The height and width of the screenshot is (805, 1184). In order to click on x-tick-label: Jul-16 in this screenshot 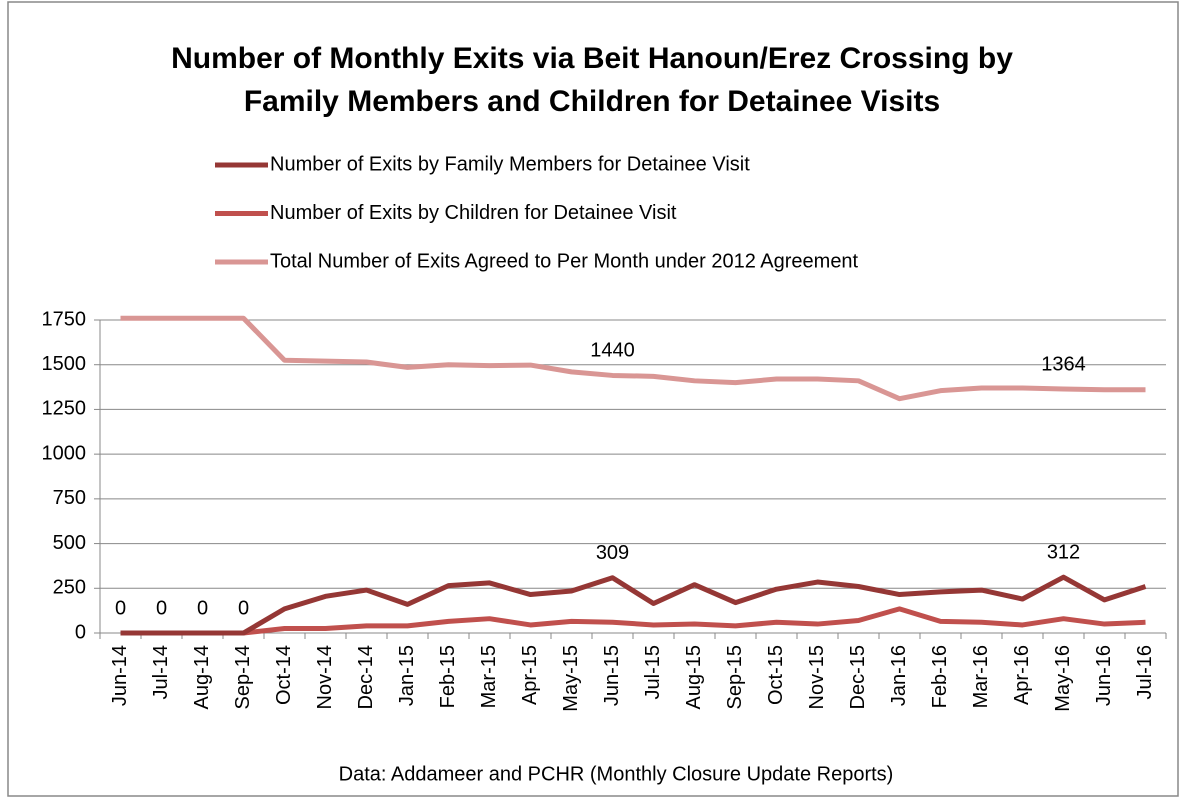, I will do `click(1145, 672)`.